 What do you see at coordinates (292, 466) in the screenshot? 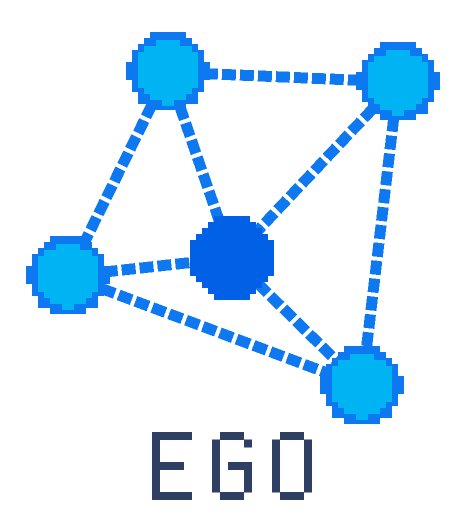
I see `wordmark-letter-o` at bounding box center [292, 466].